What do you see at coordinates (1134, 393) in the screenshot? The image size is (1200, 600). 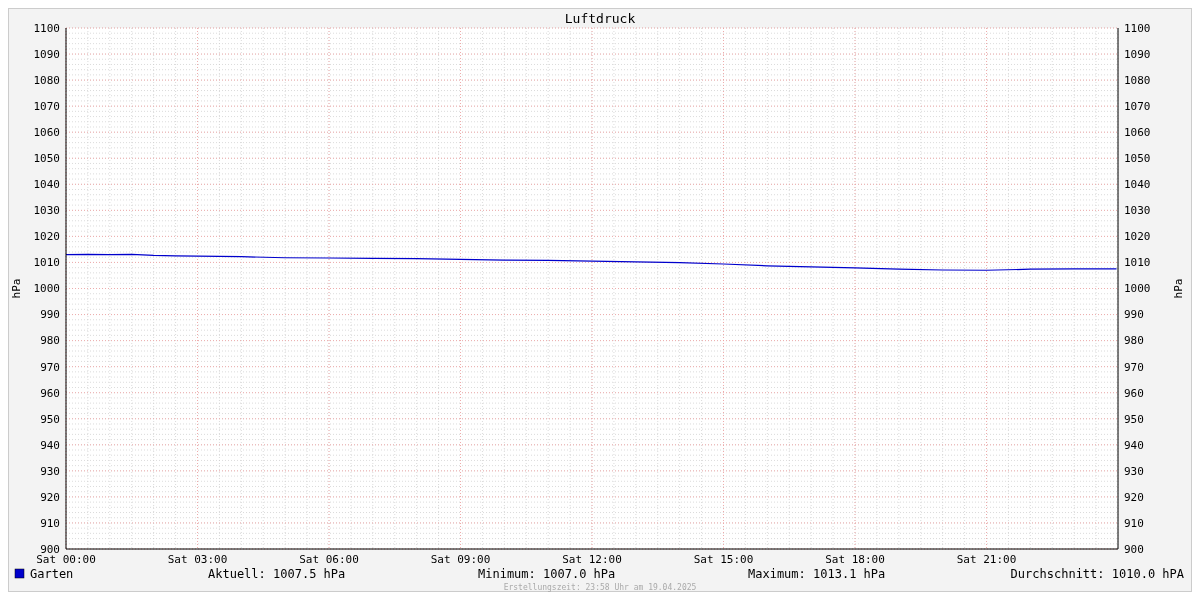 I see `y2-tick-label: 960` at bounding box center [1134, 393].